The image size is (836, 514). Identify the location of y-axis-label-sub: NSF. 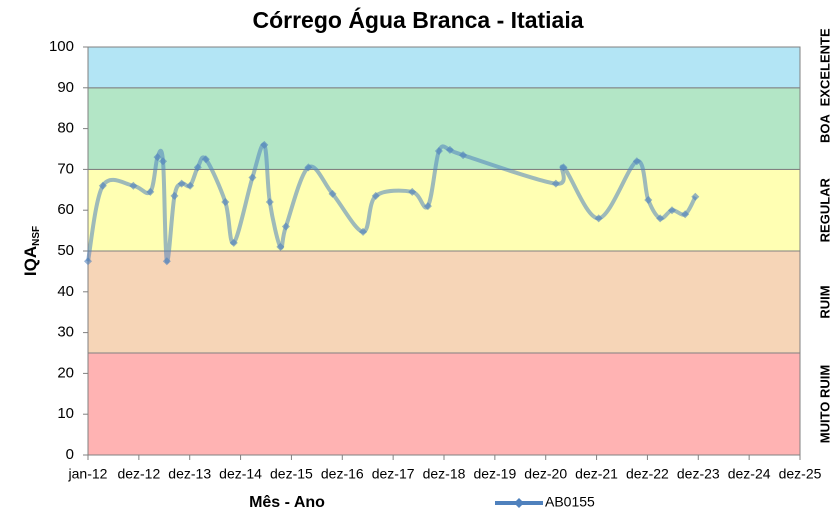
(36, 236).